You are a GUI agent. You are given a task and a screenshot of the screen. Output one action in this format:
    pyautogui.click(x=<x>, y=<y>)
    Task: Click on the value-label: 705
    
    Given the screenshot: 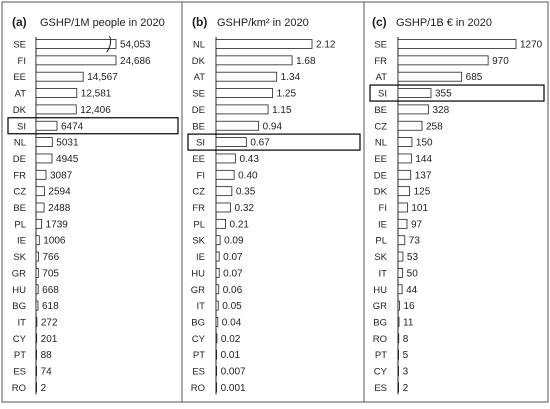 What is the action you would take?
    pyautogui.click(x=50, y=273)
    